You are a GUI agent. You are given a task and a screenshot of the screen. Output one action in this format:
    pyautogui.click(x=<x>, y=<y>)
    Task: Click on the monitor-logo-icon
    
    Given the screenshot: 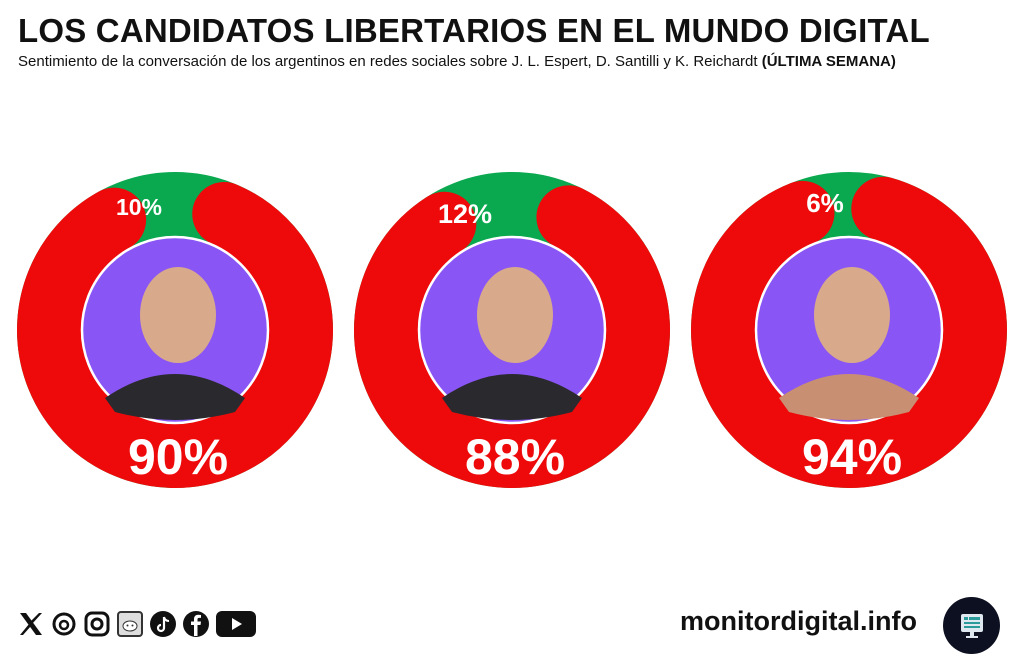 What is the action you would take?
    pyautogui.click(x=971, y=625)
    